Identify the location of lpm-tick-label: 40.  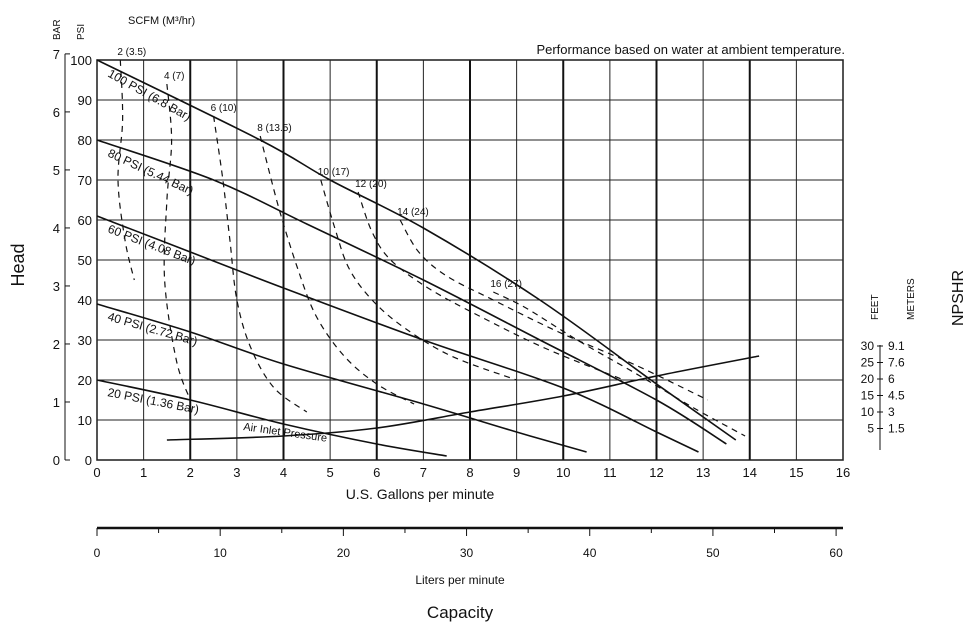
(590, 553).